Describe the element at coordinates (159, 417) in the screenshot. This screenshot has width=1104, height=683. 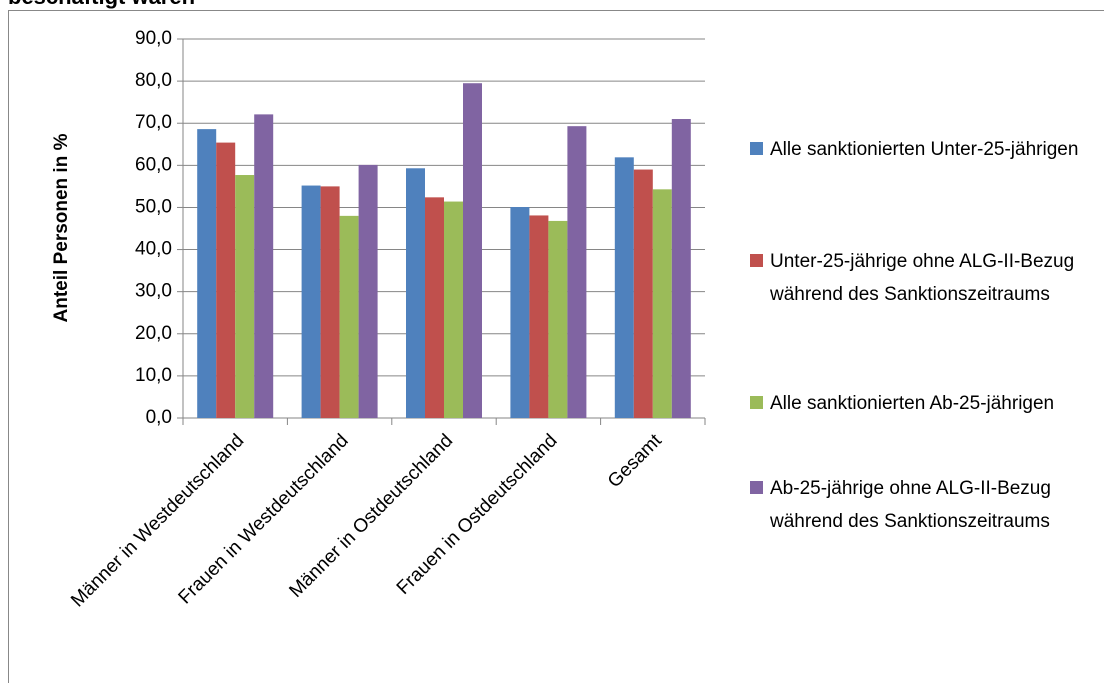
I see `y-tick-label: 0,0` at that location.